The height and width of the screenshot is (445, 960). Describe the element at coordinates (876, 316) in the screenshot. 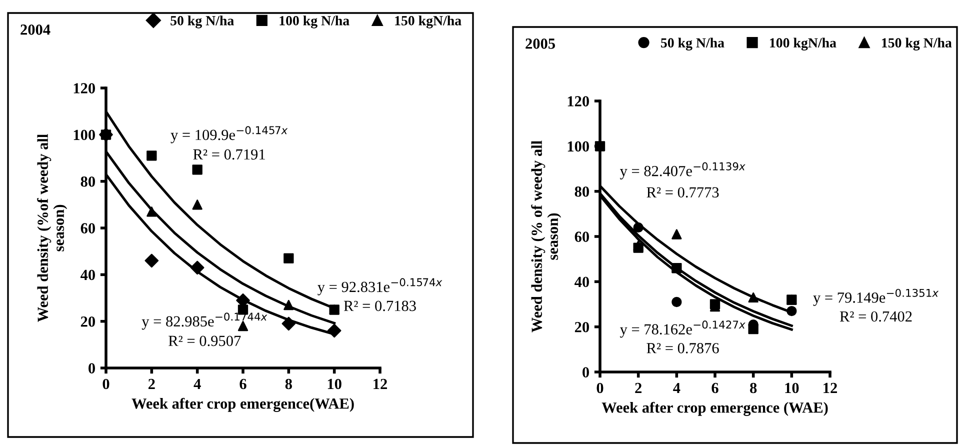

I see `text: R² = 0.7402` at that location.